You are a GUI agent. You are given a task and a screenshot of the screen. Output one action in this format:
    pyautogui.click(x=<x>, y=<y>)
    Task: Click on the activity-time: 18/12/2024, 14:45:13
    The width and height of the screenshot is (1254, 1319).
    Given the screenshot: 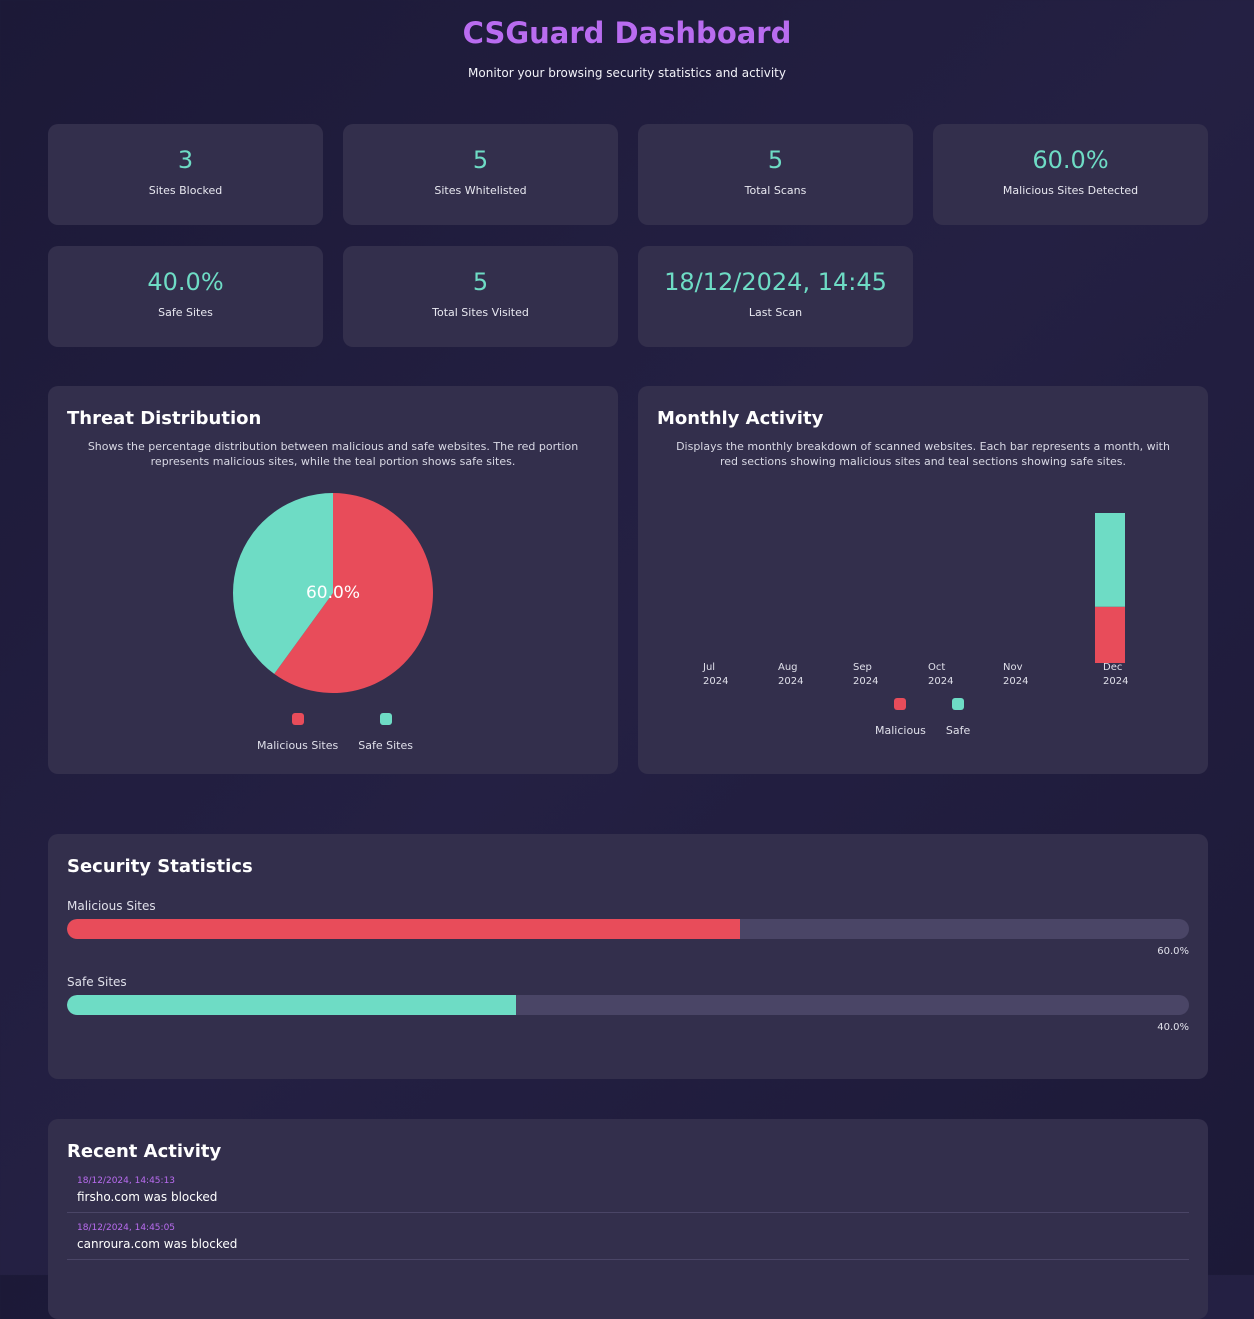 What is the action you would take?
    pyautogui.click(x=126, y=1181)
    